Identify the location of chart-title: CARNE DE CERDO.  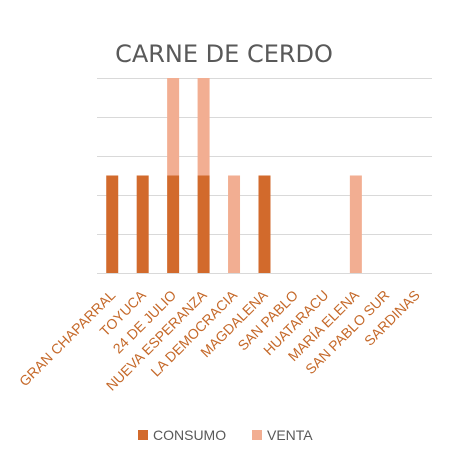
(224, 54).